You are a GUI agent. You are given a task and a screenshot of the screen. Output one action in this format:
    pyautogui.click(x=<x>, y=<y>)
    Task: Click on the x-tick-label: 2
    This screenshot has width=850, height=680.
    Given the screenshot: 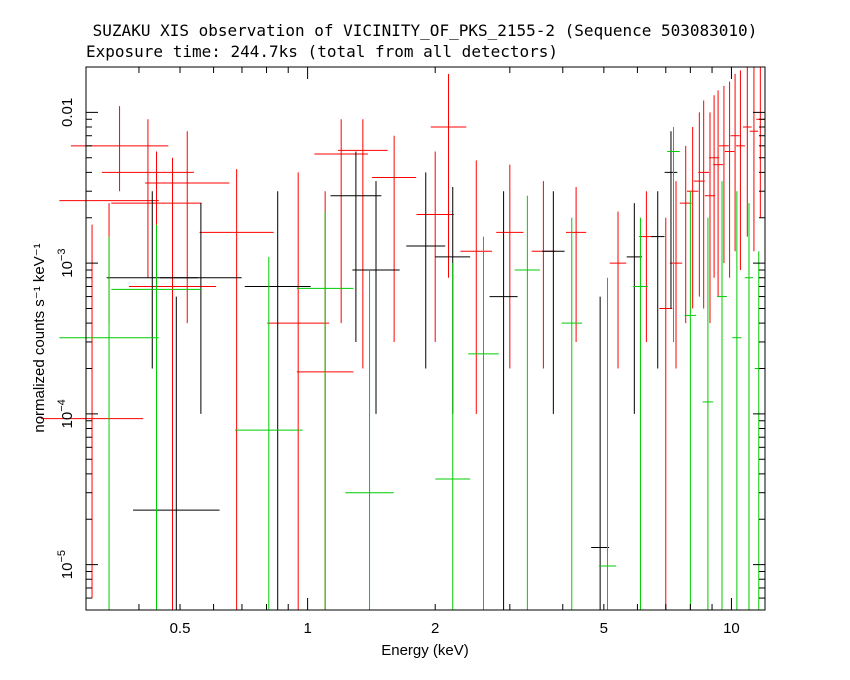 What is the action you would take?
    pyautogui.click(x=435, y=628)
    